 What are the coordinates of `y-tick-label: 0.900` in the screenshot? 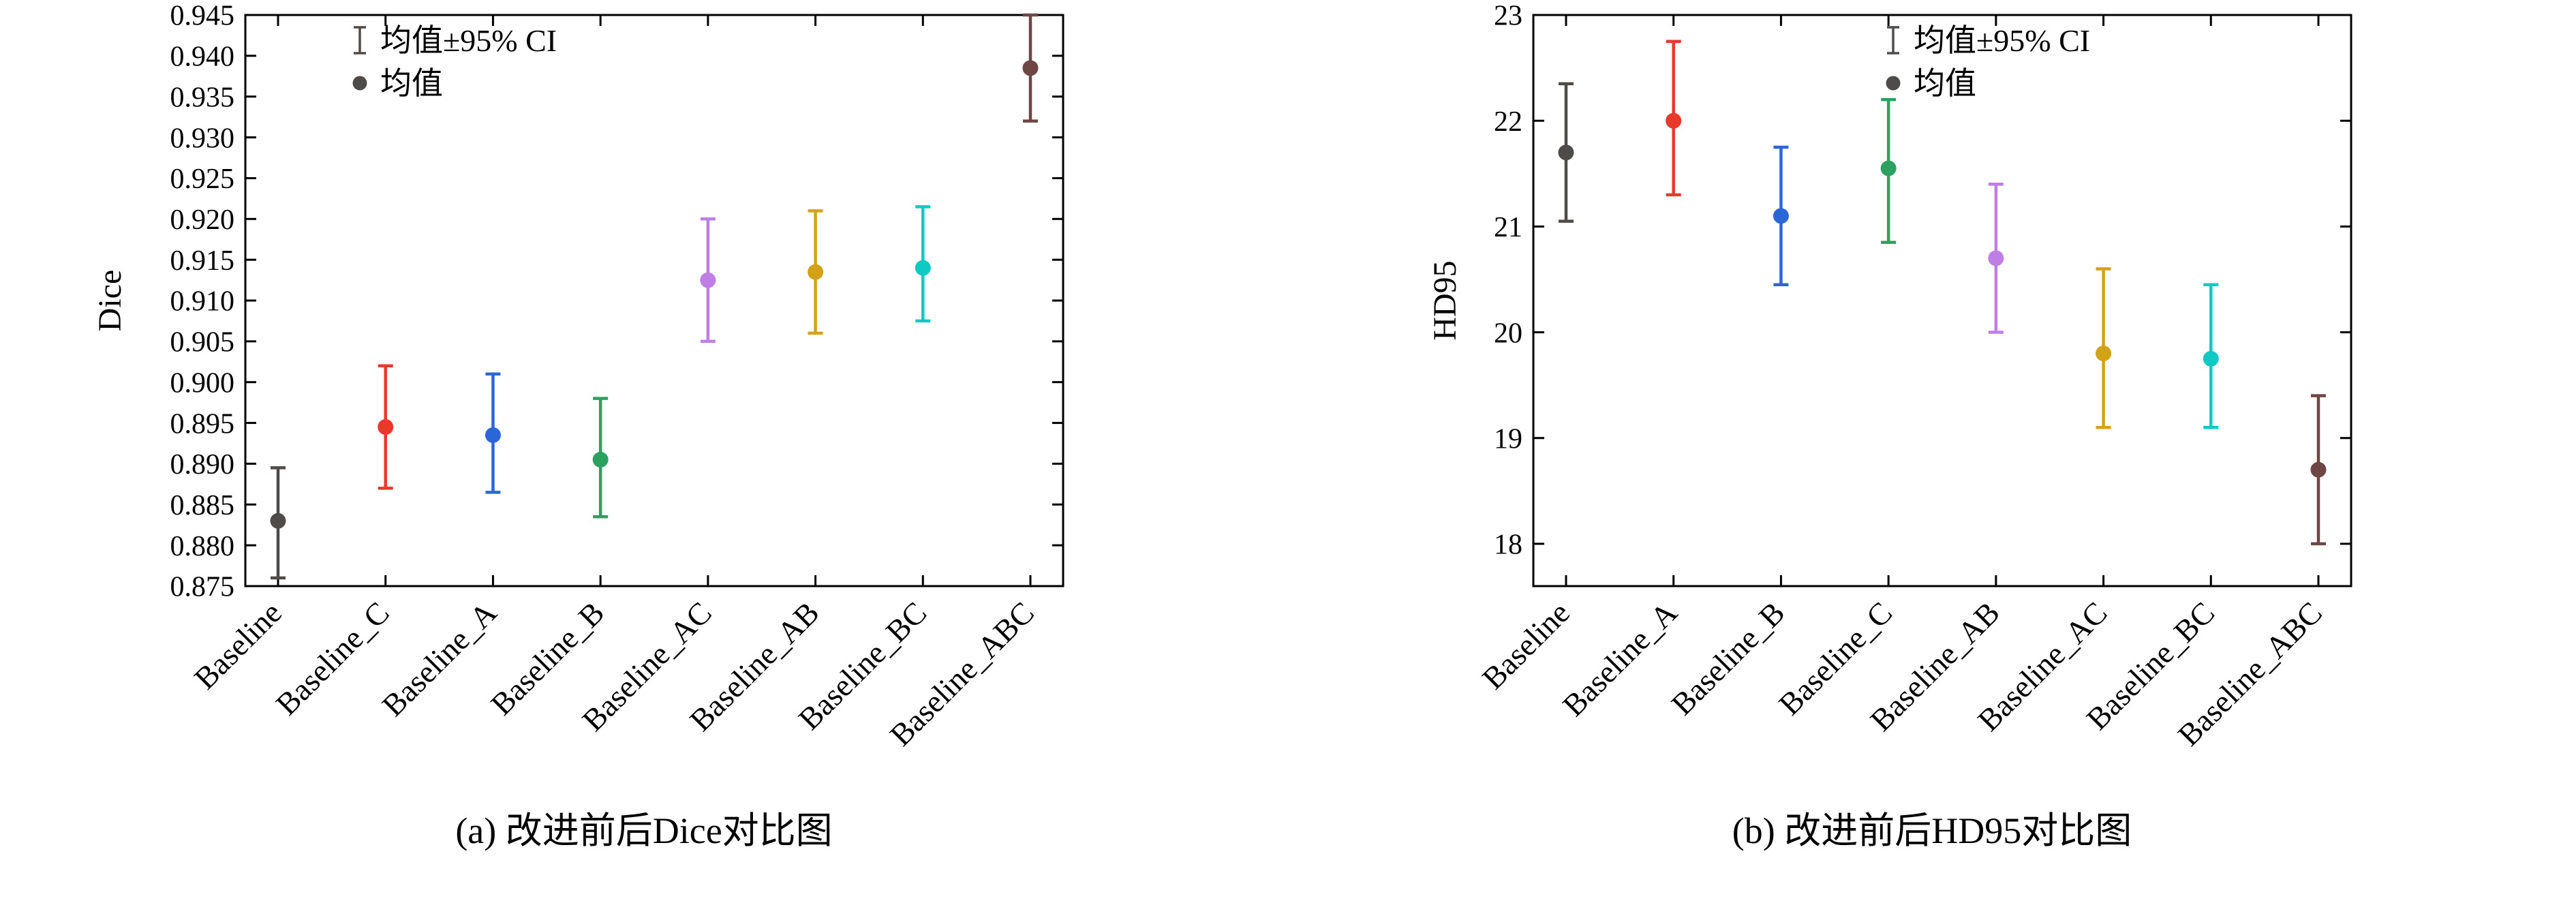 It's located at (202, 383).